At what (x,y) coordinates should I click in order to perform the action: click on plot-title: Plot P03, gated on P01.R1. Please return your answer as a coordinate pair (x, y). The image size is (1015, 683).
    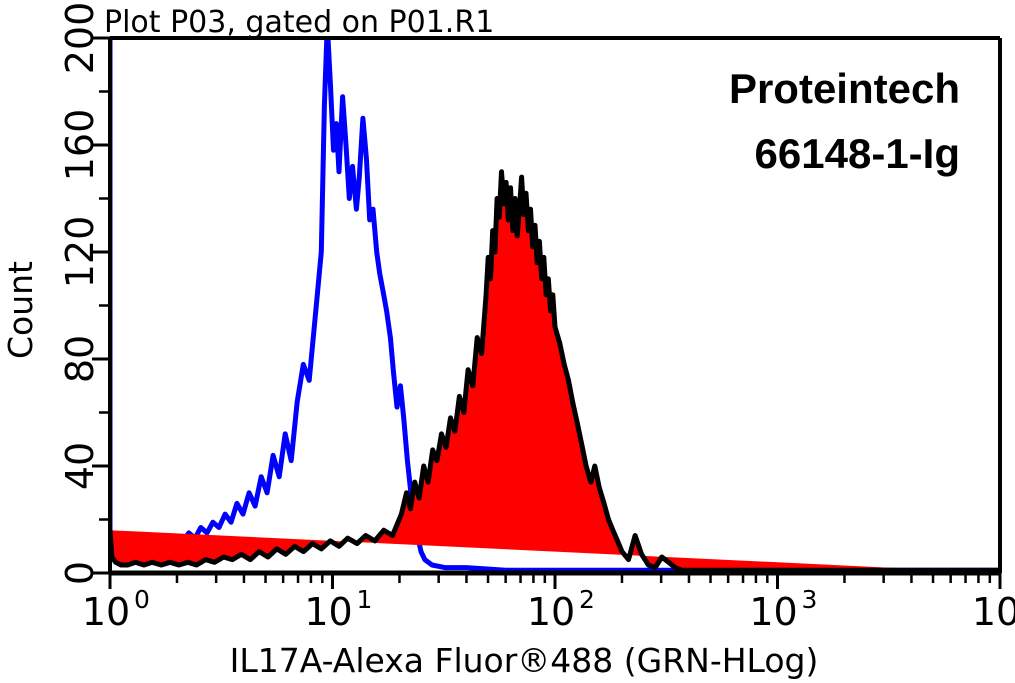
    Looking at the image, I should click on (299, 22).